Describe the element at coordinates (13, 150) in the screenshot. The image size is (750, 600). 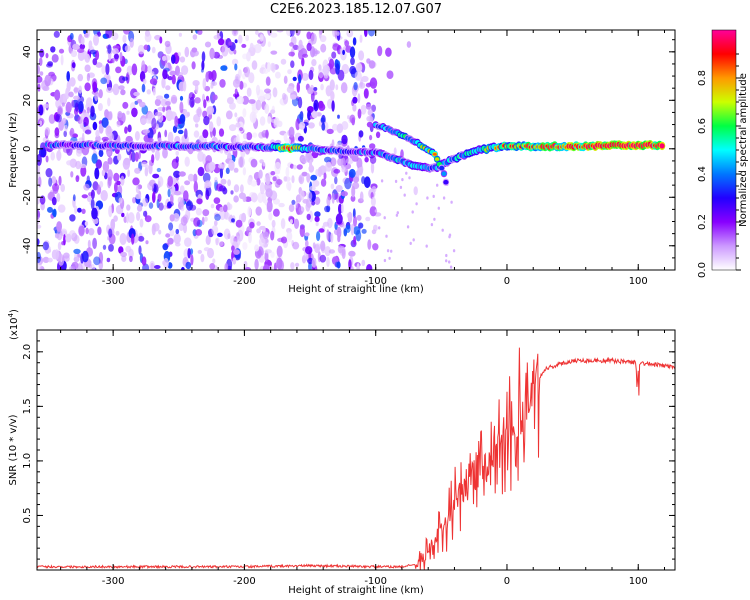
I see `spectrogram-y-axis-label: Frequency (Hz)` at that location.